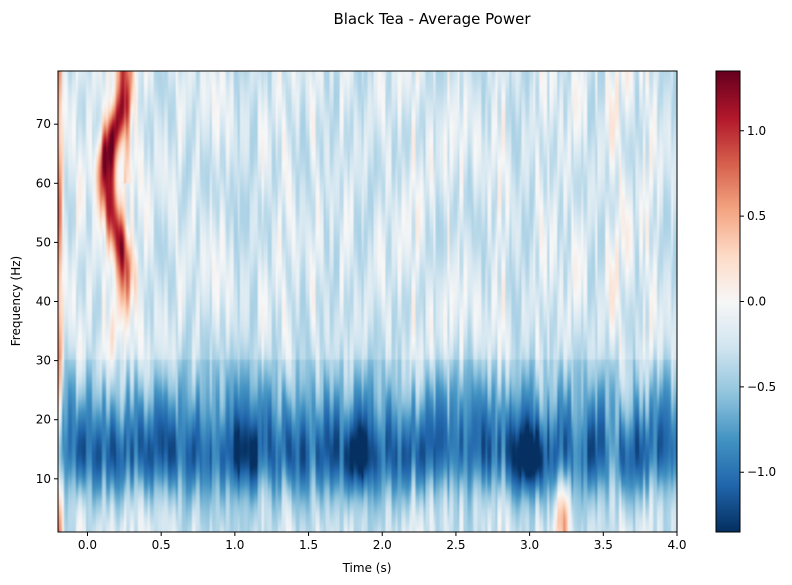 This screenshot has height=585, width=792. What do you see at coordinates (756, 216) in the screenshot?
I see `colorbar-tick-label: 0.5` at bounding box center [756, 216].